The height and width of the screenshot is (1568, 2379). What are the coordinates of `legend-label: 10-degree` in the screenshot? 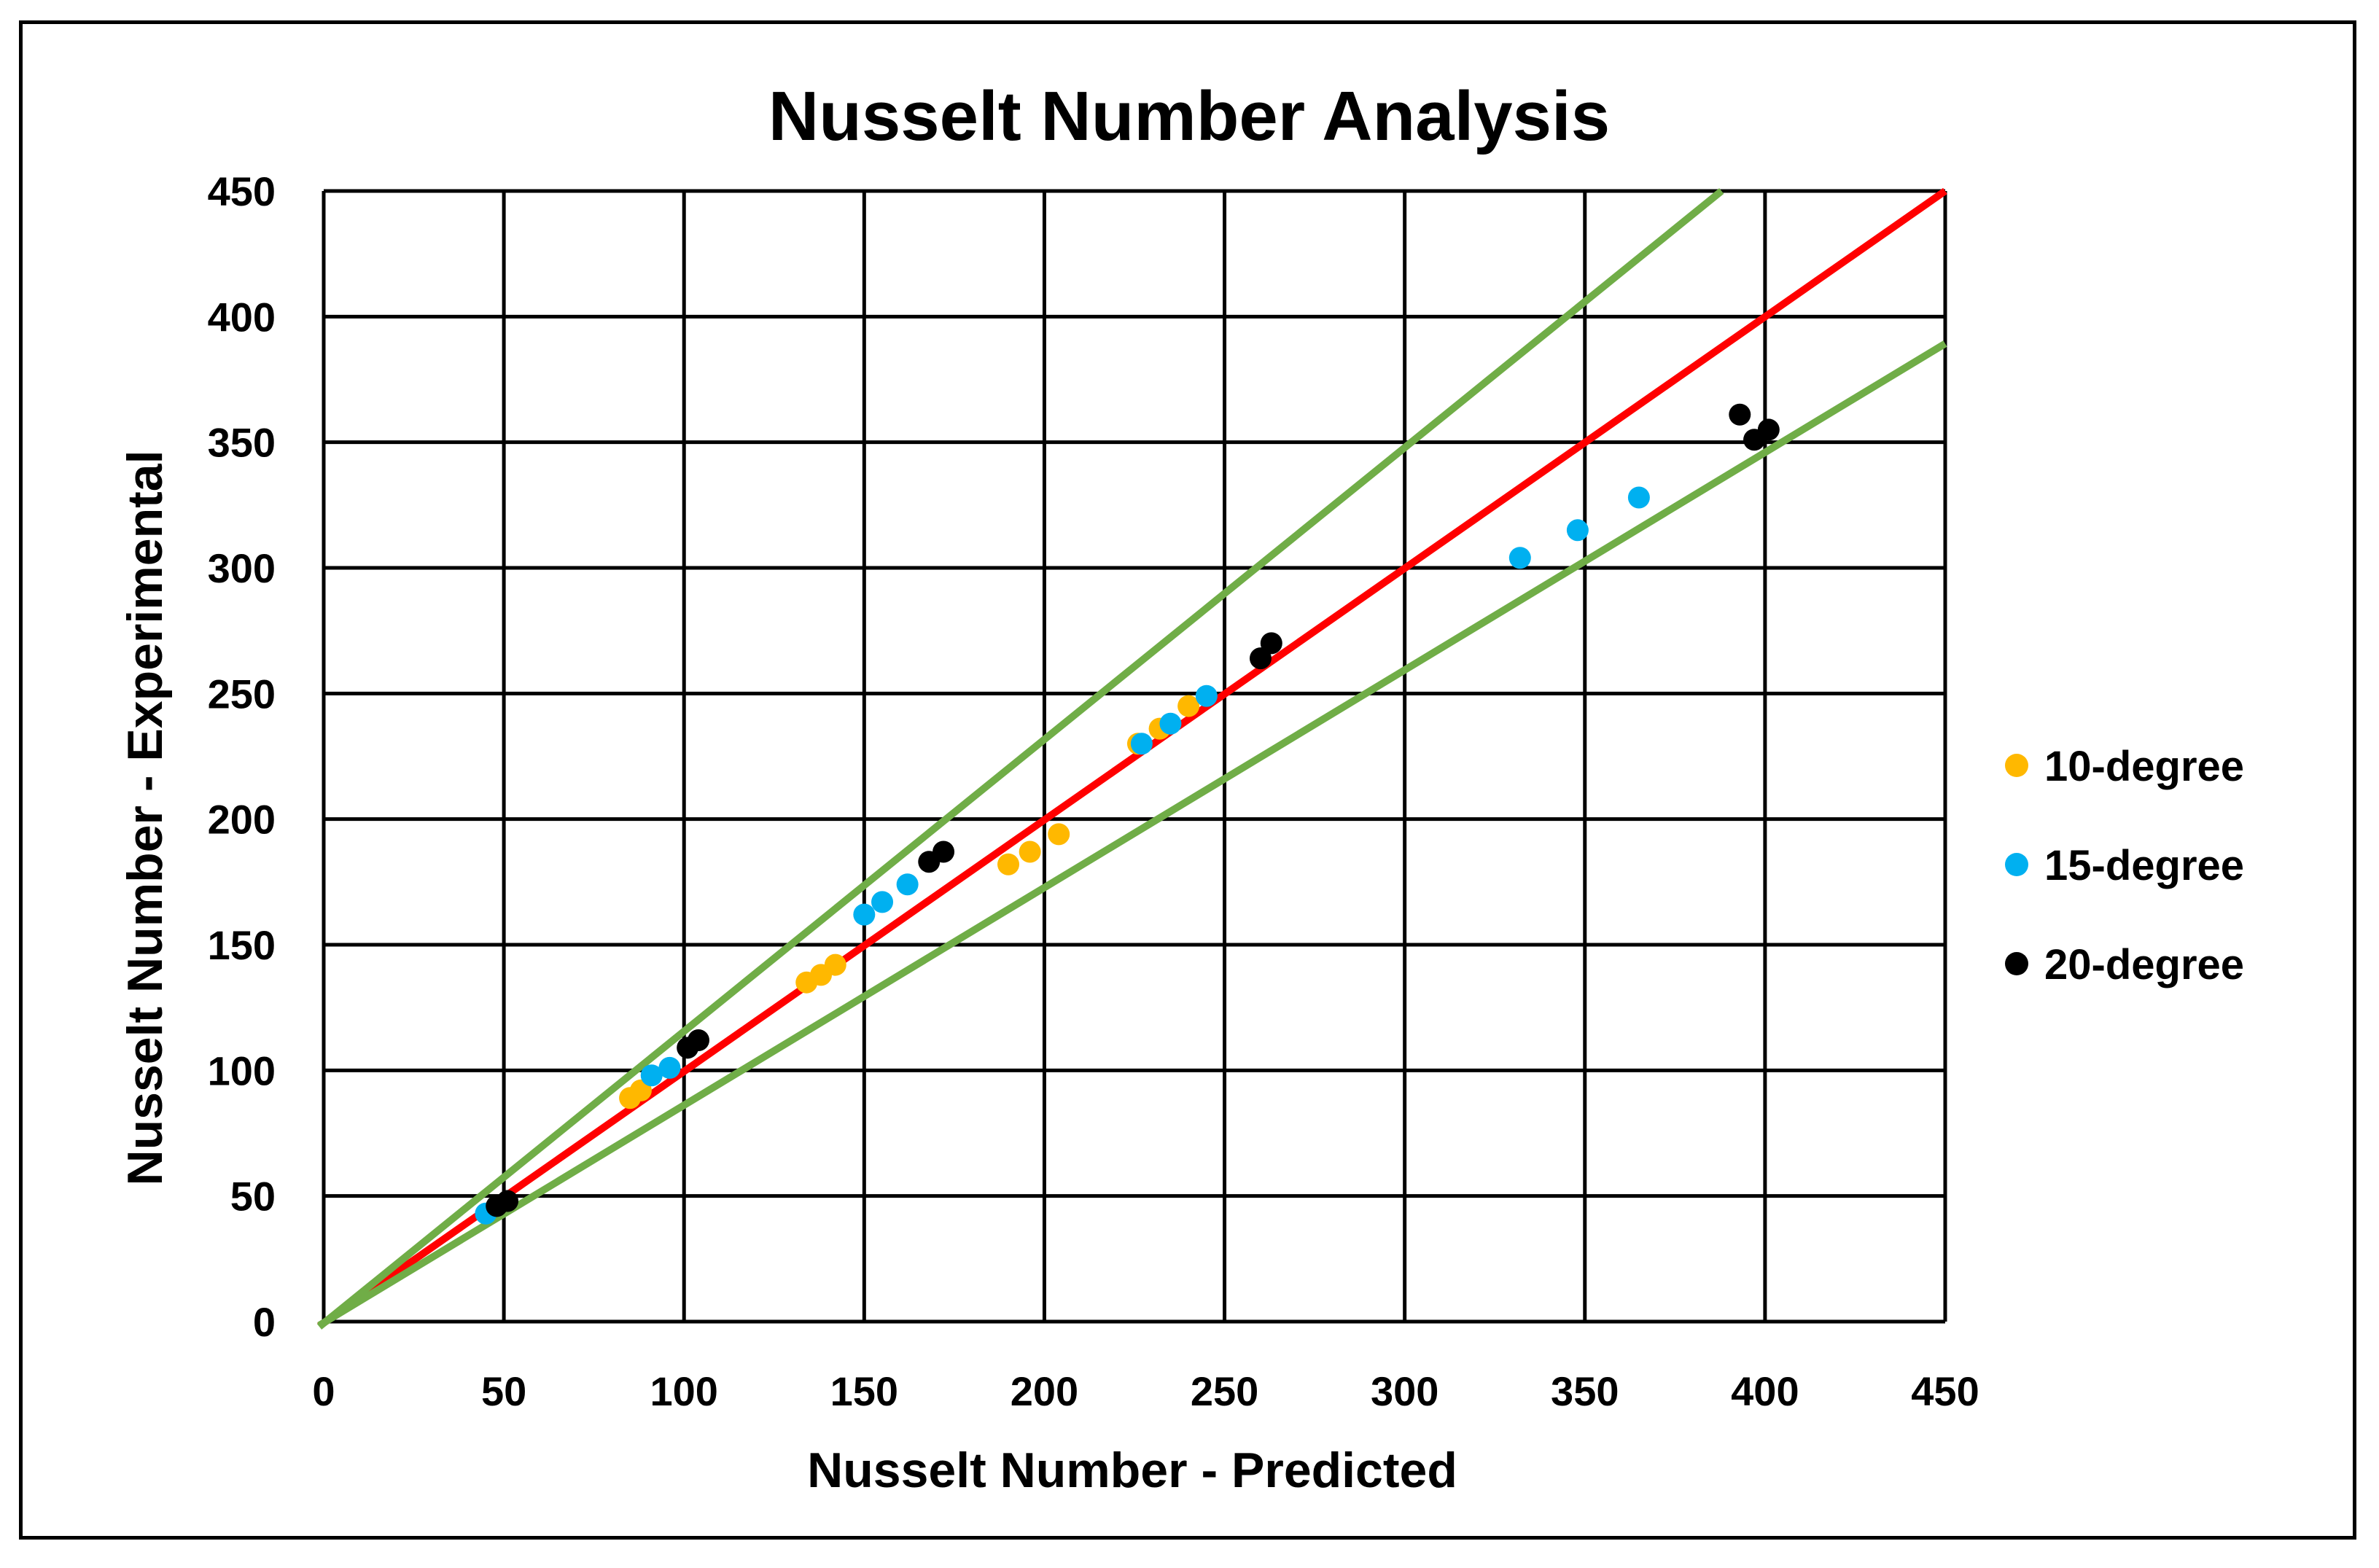 It's located at (2144, 767).